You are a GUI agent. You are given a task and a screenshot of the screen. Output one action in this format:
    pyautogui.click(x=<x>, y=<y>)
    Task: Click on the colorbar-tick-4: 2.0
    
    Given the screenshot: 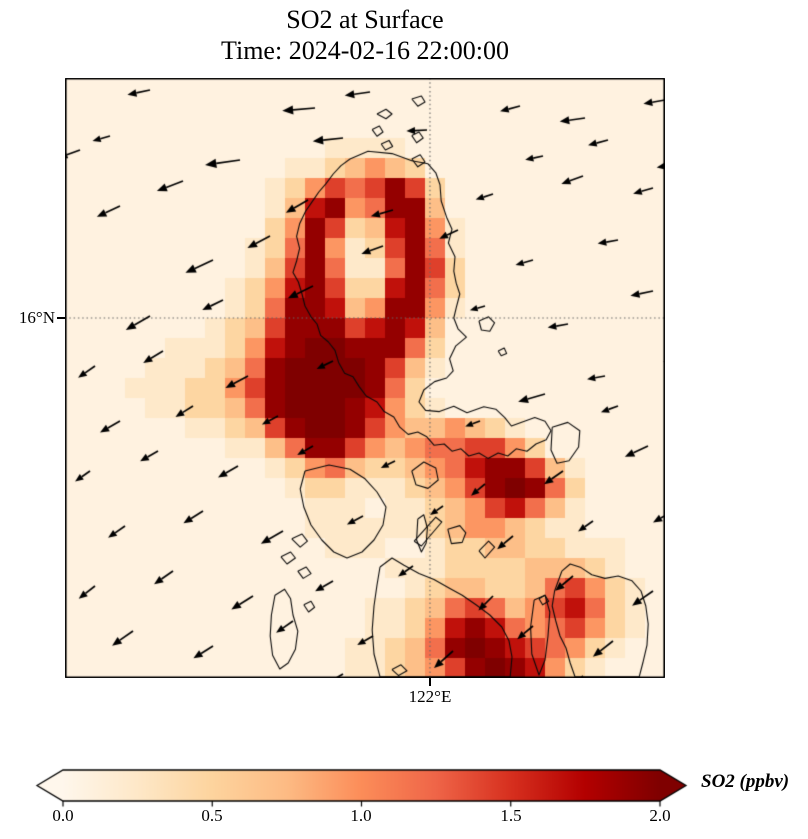 What is the action you would take?
    pyautogui.click(x=660, y=815)
    